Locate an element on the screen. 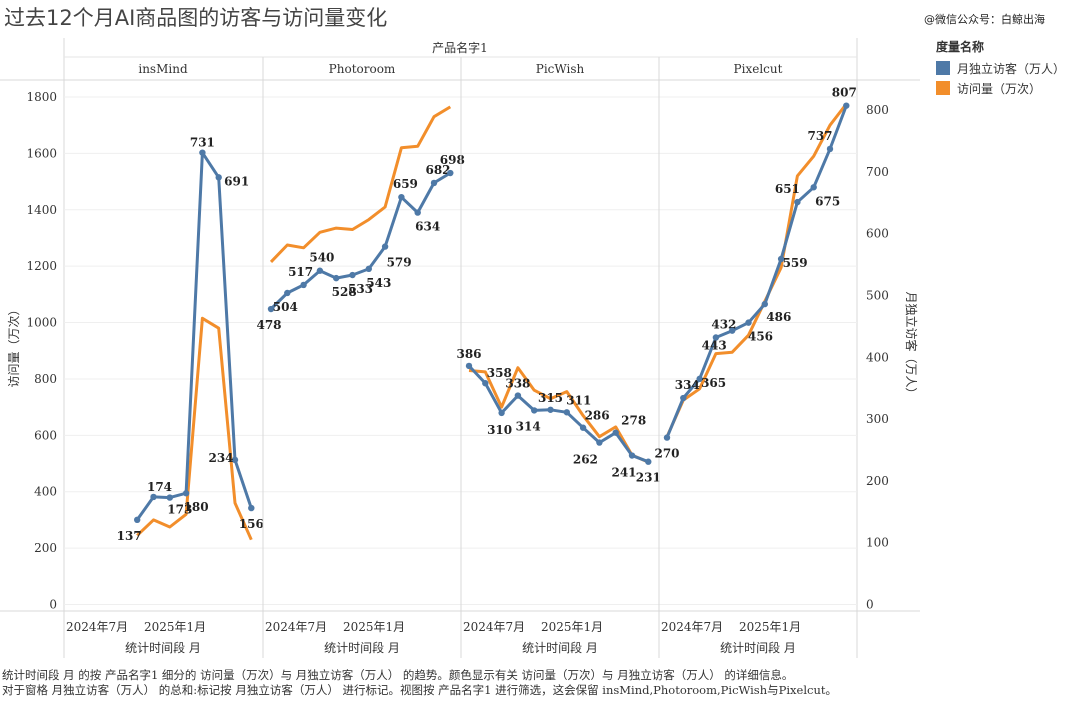 The width and height of the screenshot is (1080, 702). legend-swatch-visits is located at coordinates (943, 88).